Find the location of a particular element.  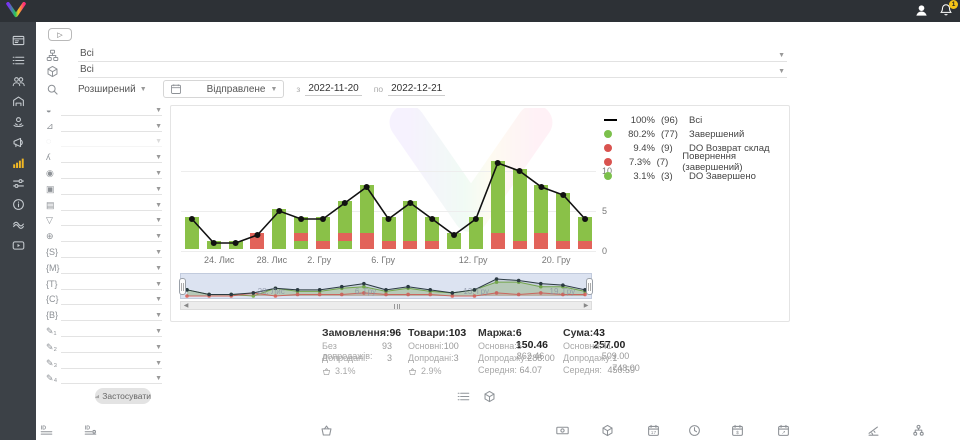

sidebar-item-marketing is located at coordinates (18, 143).